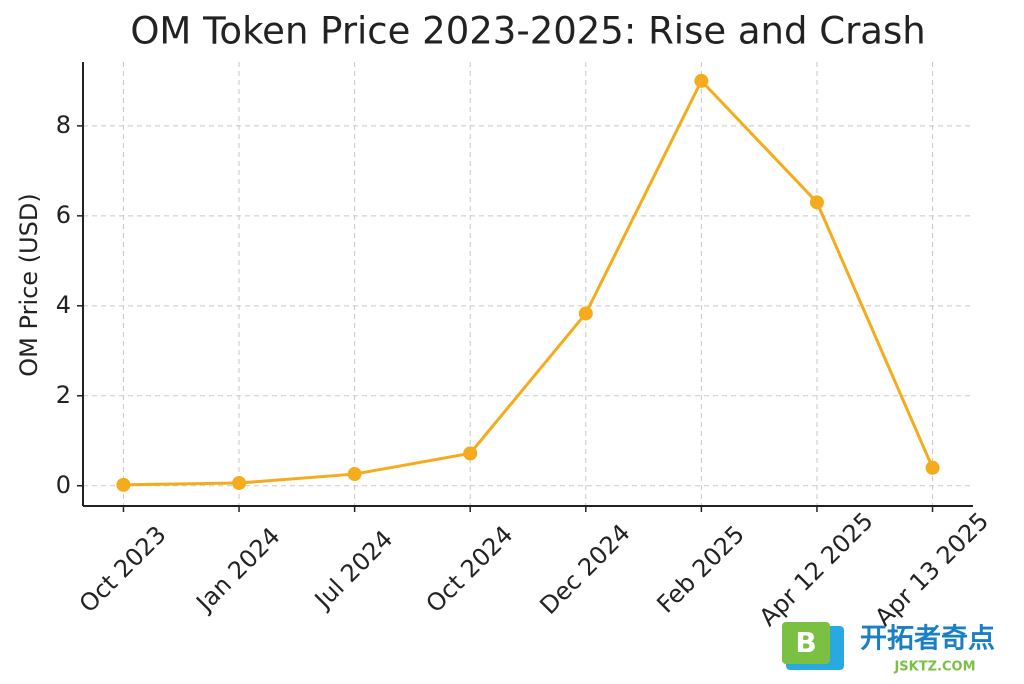 Image resolution: width=1024 pixels, height=684 pixels. What do you see at coordinates (470, 569) in the screenshot?
I see `x-tick-label: Oct 2024` at bounding box center [470, 569].